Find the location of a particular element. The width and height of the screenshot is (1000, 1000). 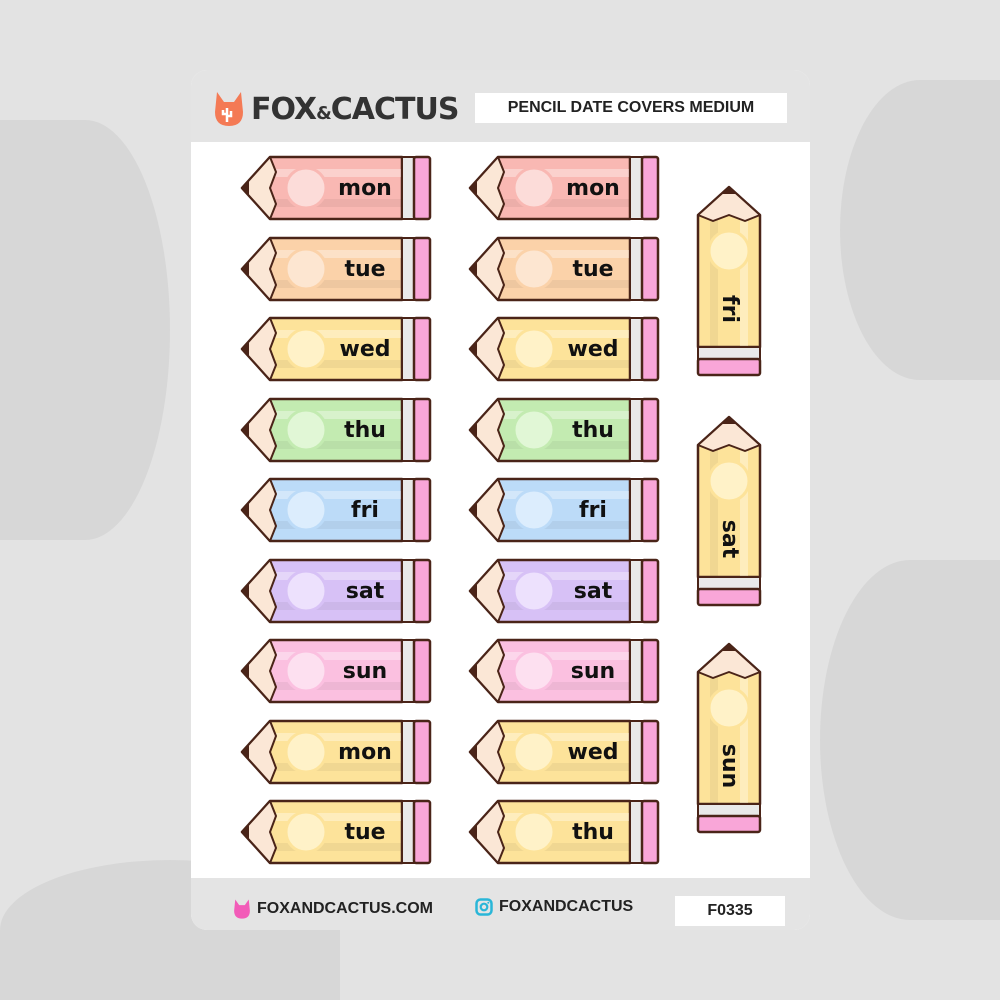

sheet-title: PENCIL DATE COVERS MEDIUM is located at coordinates (631, 108).